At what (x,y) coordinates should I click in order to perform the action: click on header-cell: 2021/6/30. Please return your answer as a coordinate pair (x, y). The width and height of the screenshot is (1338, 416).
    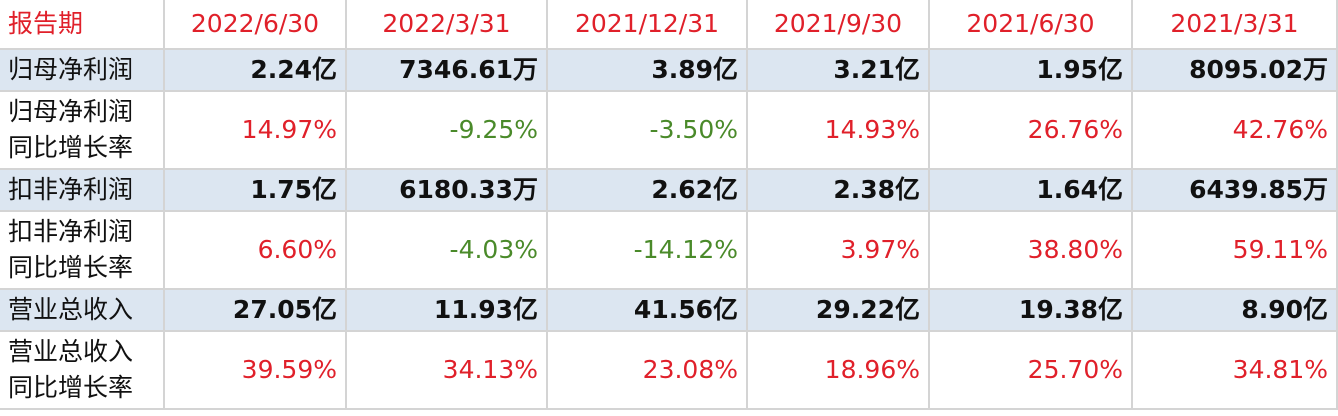
    Looking at the image, I should click on (1031, 25).